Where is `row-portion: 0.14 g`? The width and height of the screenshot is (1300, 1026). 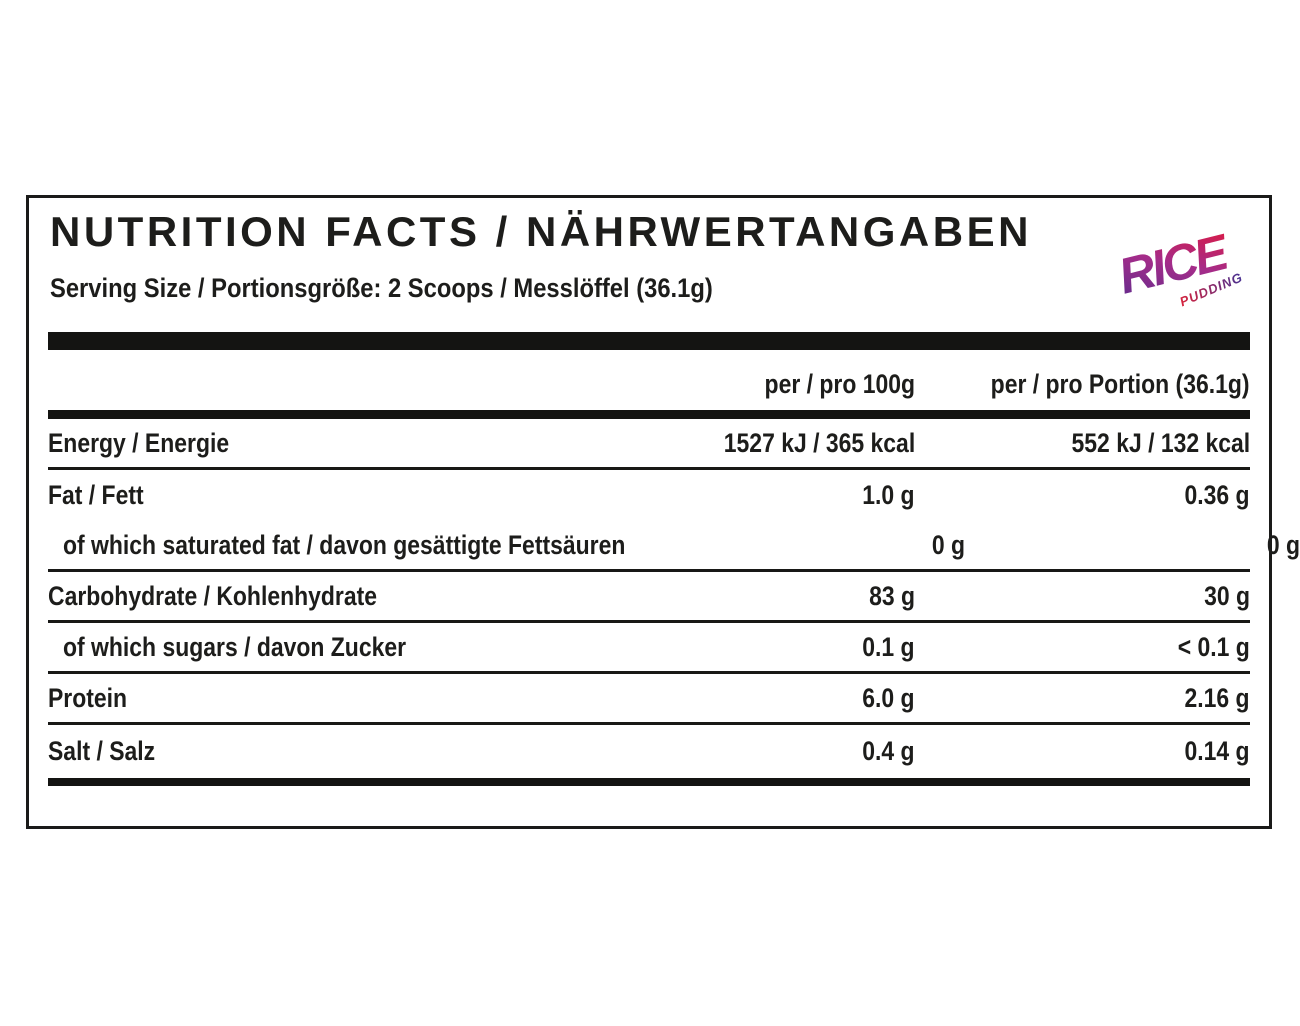 row-portion: 0.14 g is located at coordinates (1217, 751).